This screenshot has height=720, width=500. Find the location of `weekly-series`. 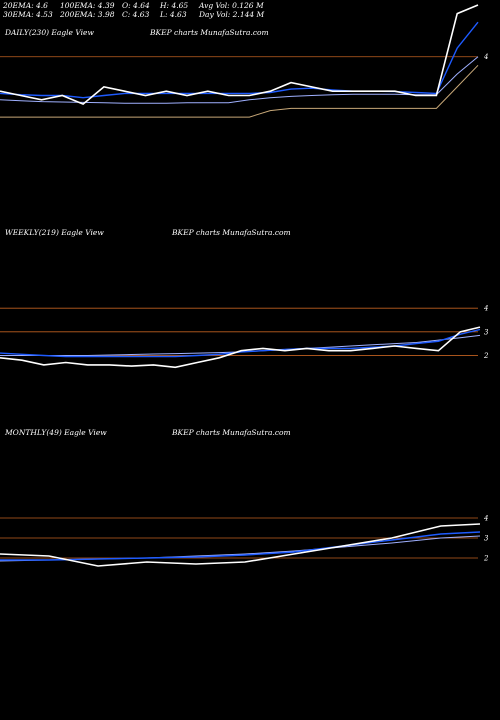

weekly-series is located at coordinates (240, 347).